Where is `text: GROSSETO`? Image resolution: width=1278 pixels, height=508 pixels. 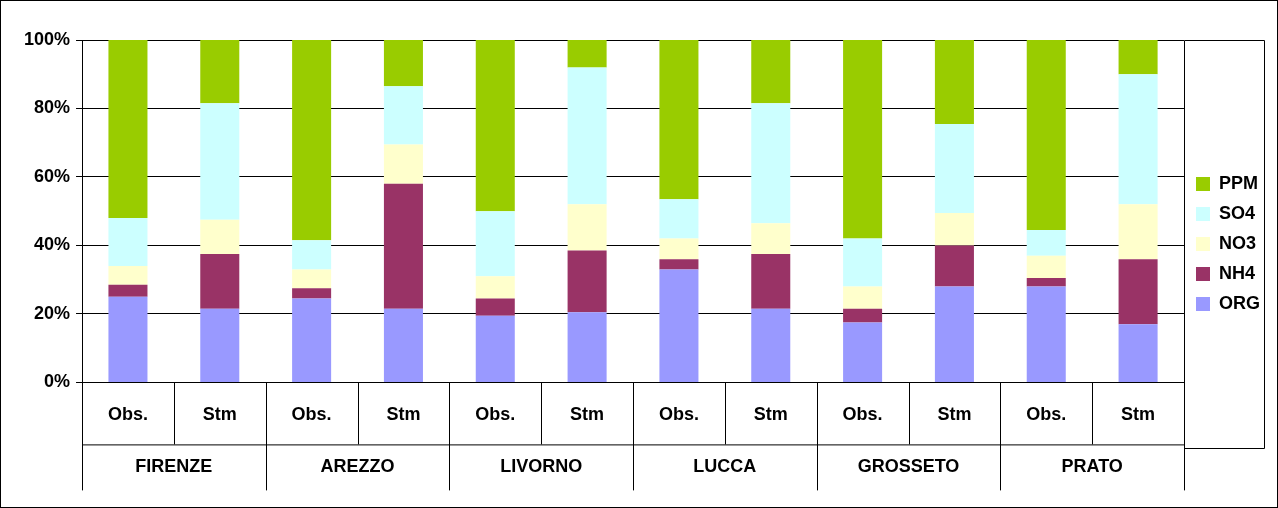 text: GROSSETO is located at coordinates (908, 466).